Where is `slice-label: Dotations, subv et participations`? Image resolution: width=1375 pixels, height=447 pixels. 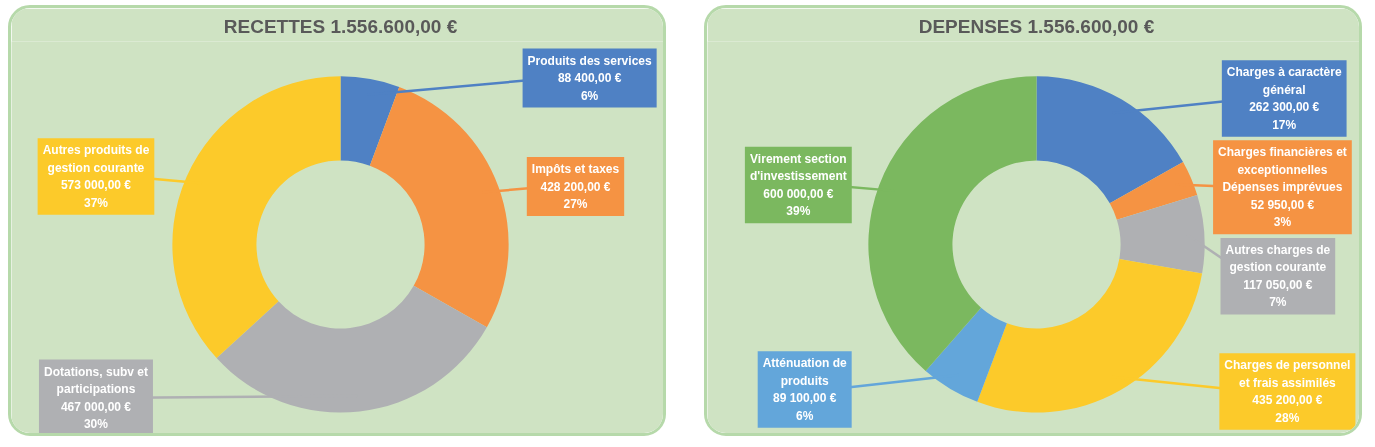
slice-label: Dotations, subv et participations is located at coordinates (95, 380).